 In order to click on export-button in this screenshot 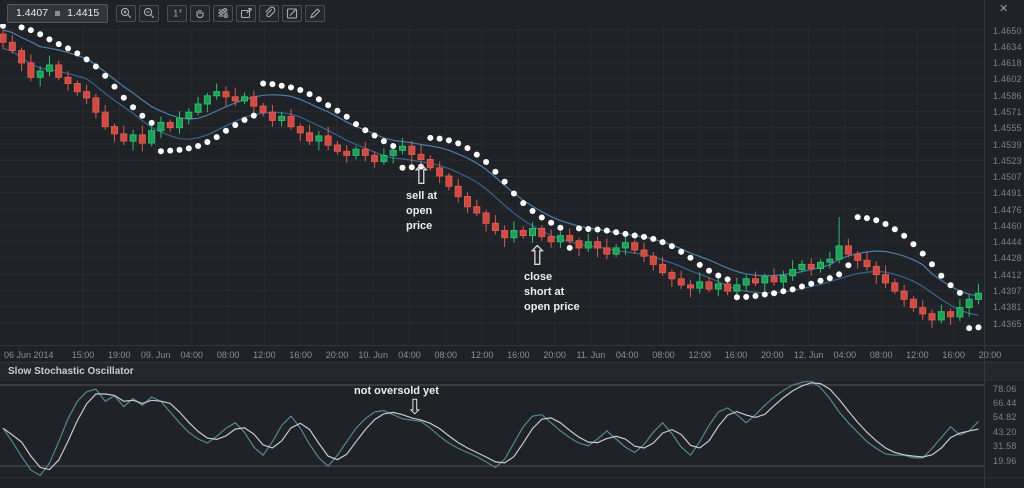, I will do `click(246, 13)`.